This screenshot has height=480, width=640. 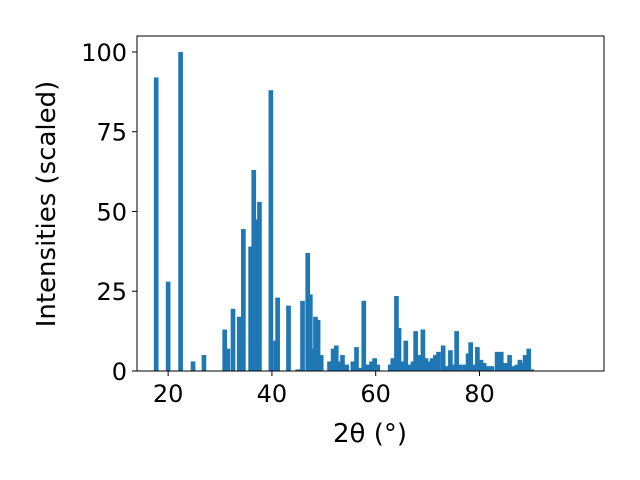 What do you see at coordinates (111, 212) in the screenshot?
I see `y-tick-label: 50` at bounding box center [111, 212].